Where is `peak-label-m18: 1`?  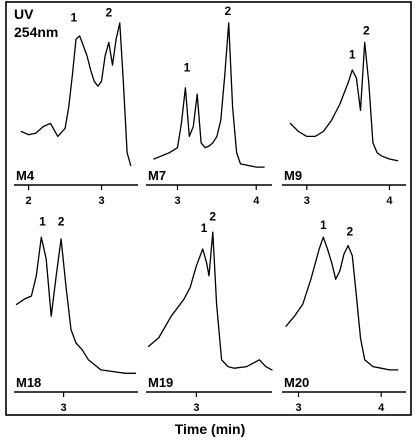
peak-label-m18: 1 is located at coordinates (42, 221).